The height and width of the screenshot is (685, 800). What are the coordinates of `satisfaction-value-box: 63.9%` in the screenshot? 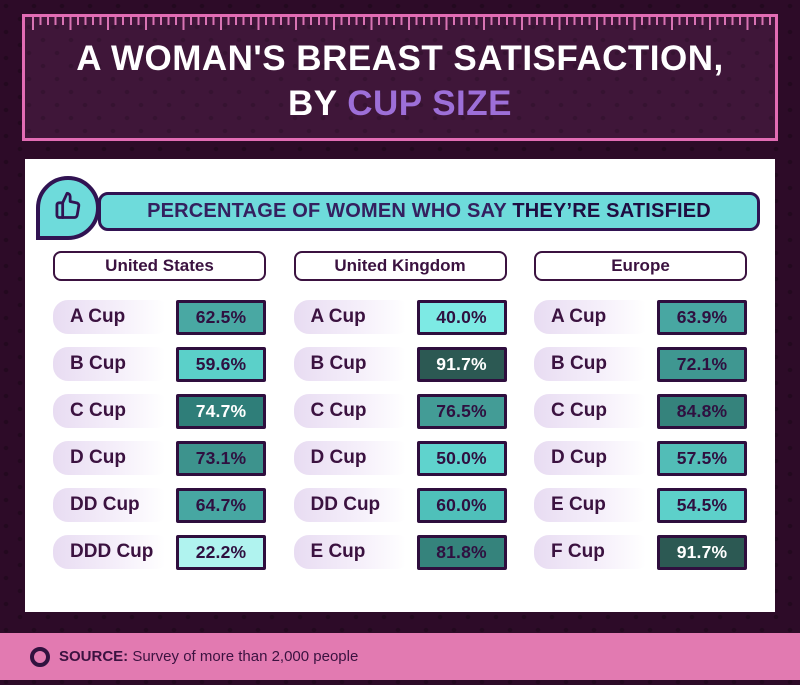 It's located at (702, 317).